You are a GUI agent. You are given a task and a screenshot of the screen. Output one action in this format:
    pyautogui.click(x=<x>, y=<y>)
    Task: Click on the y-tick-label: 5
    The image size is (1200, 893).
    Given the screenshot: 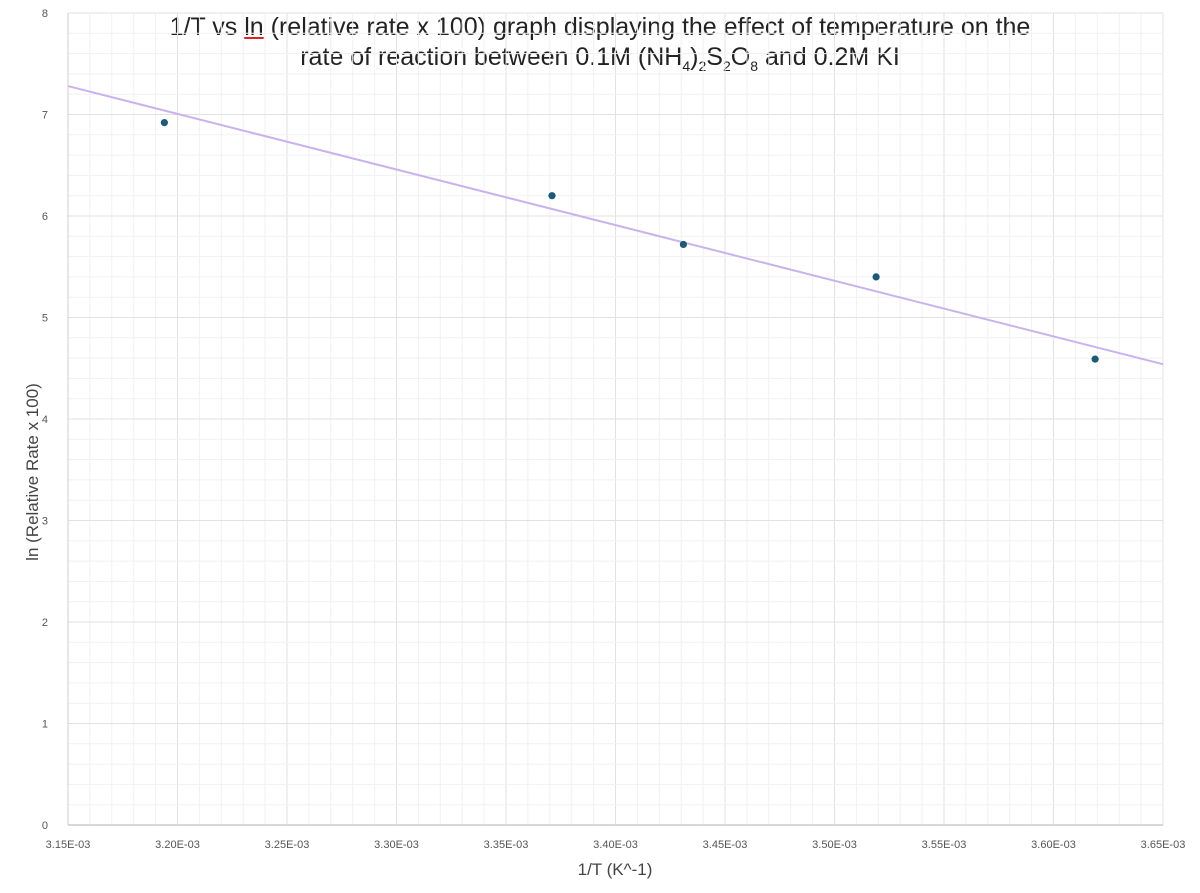 What is the action you would take?
    pyautogui.click(x=45, y=319)
    